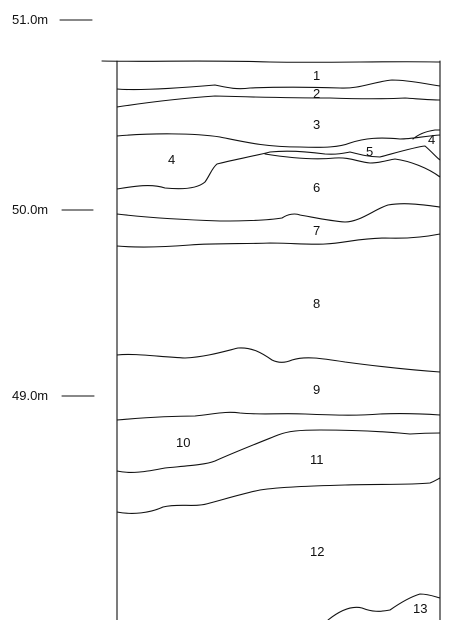 The height and width of the screenshot is (620, 455). Describe the element at coordinates (369, 151) in the screenshot. I see `layer-label-5: 5` at that location.